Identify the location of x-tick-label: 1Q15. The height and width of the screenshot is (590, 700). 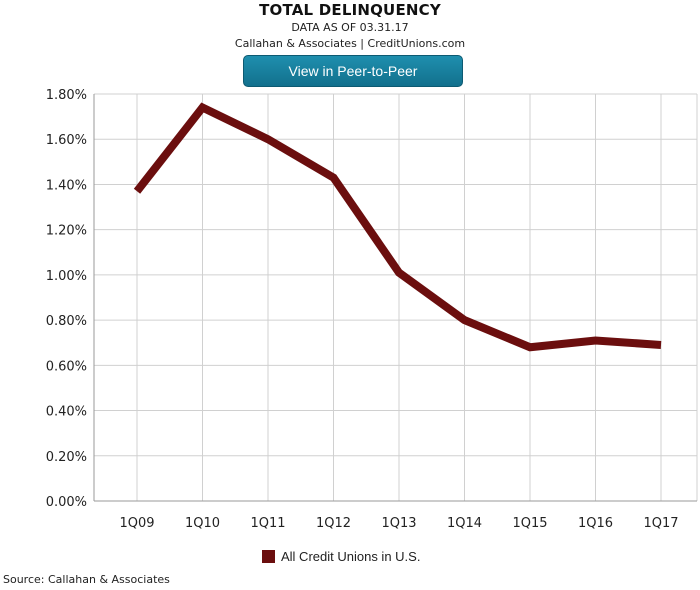
(529, 523).